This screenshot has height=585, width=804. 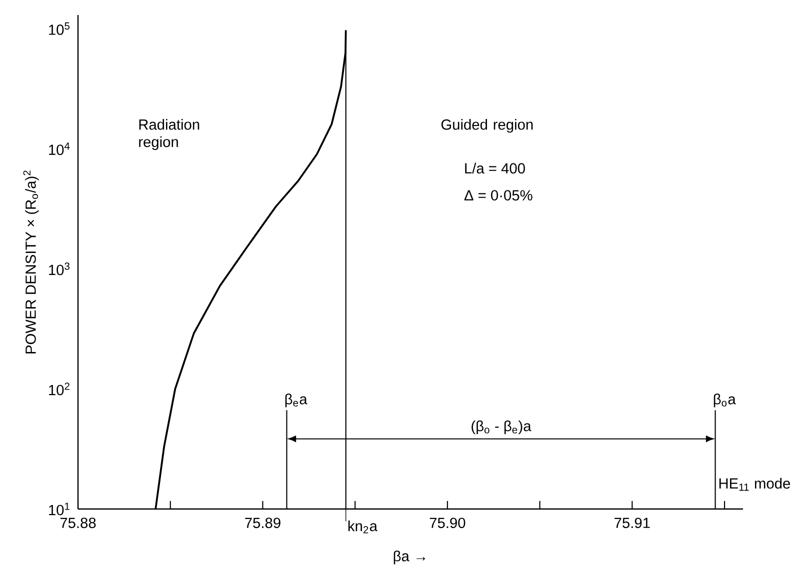 What do you see at coordinates (632, 523) in the screenshot?
I see `x-tick-label: 75.91` at bounding box center [632, 523].